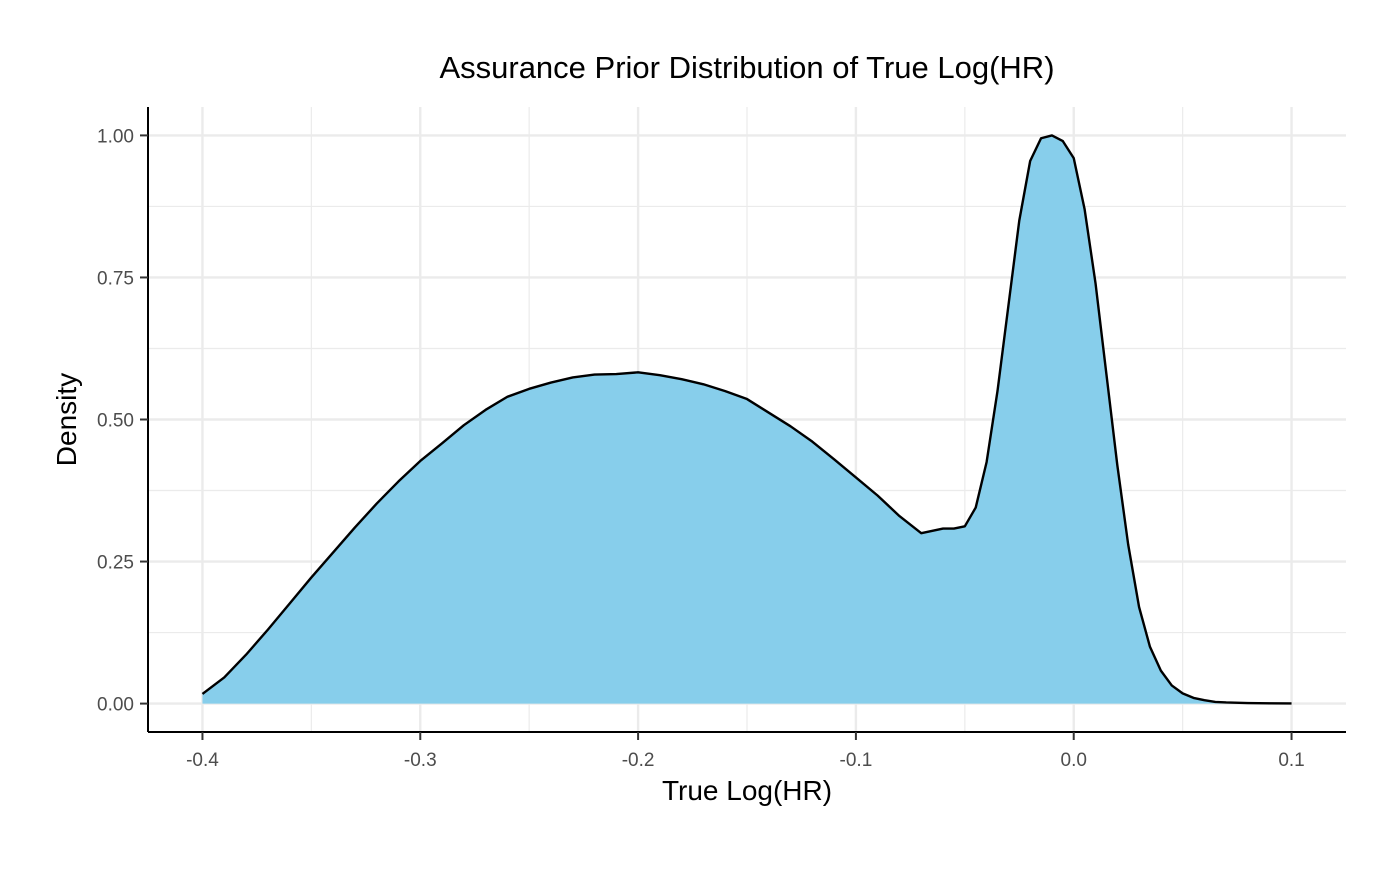  I want to click on y-tick-label: 0.00, so click(115, 705).